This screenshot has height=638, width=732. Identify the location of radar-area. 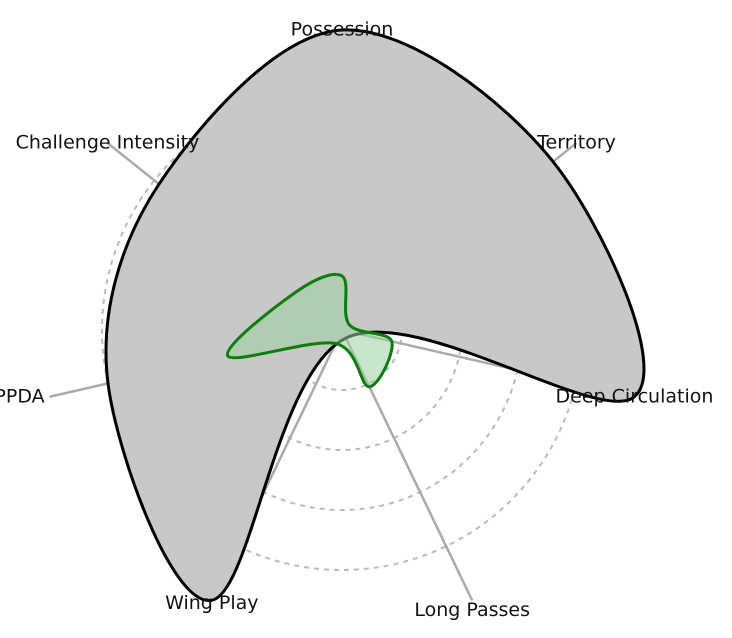
(310, 330).